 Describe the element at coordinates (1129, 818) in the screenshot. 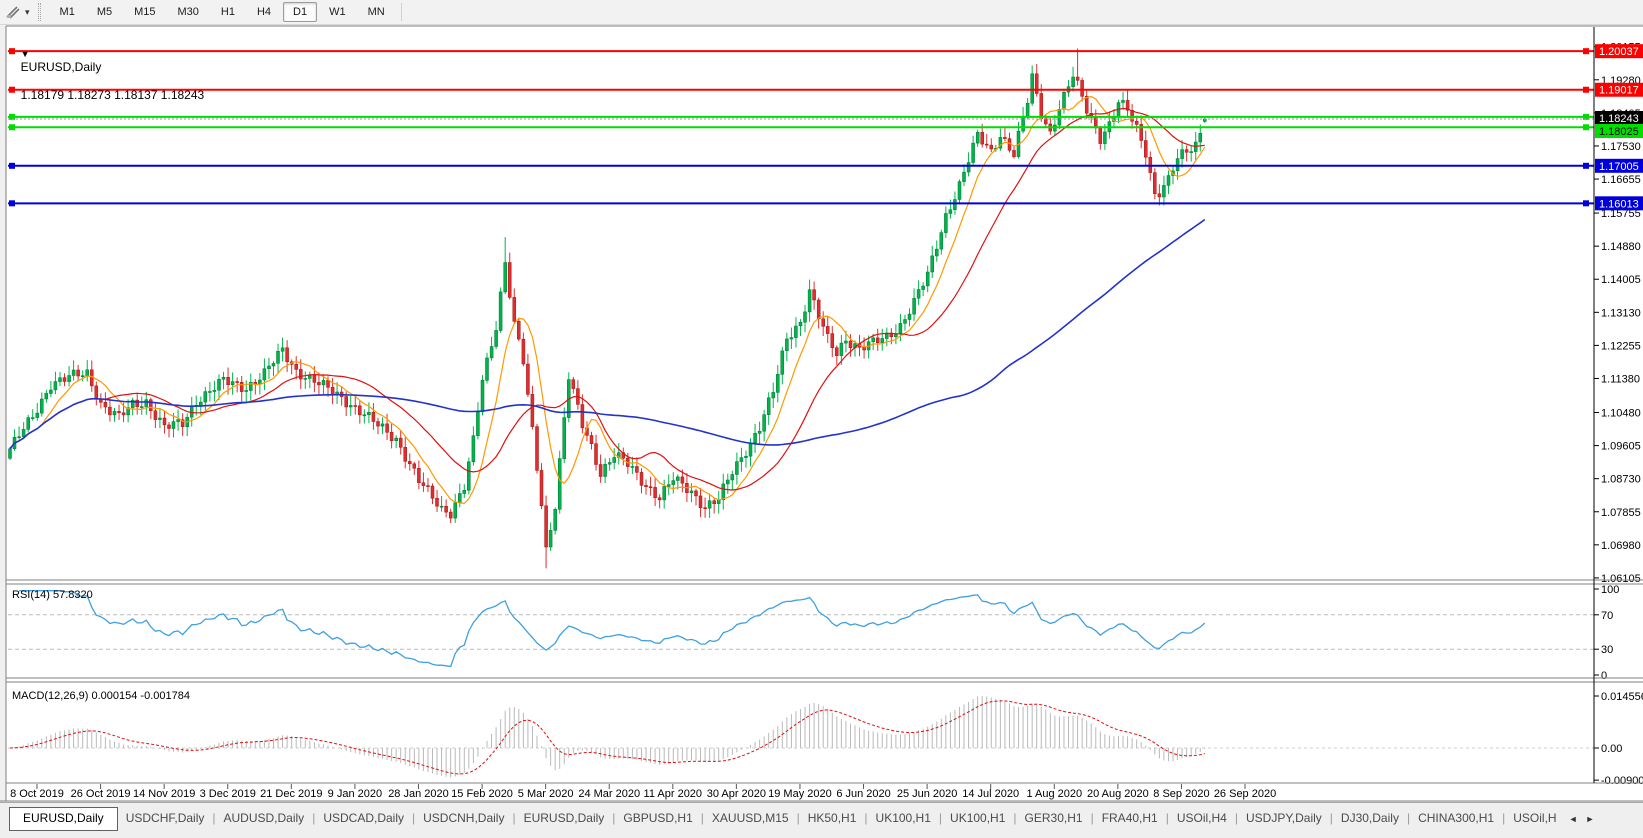

I see `chart-tab-fra40-h1: FRA40,H1` at that location.